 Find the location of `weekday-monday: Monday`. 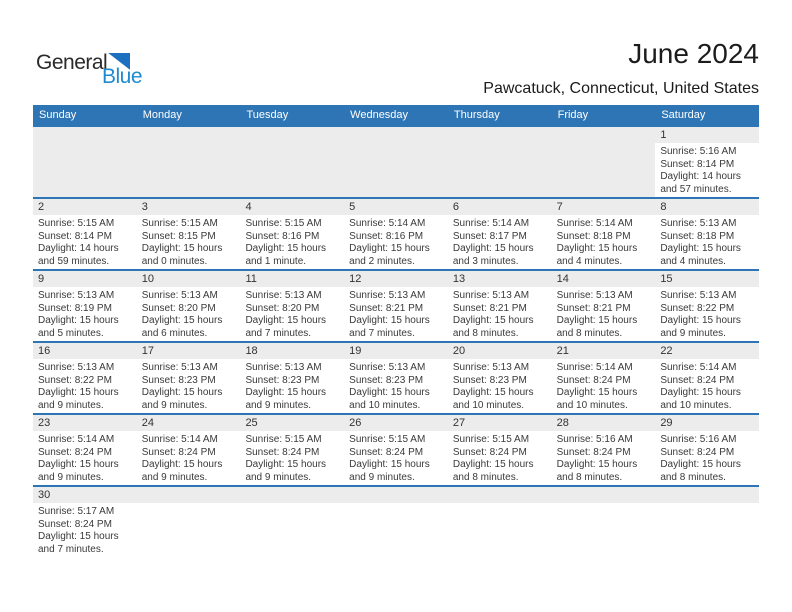

weekday-monday: Monday is located at coordinates (162, 115).